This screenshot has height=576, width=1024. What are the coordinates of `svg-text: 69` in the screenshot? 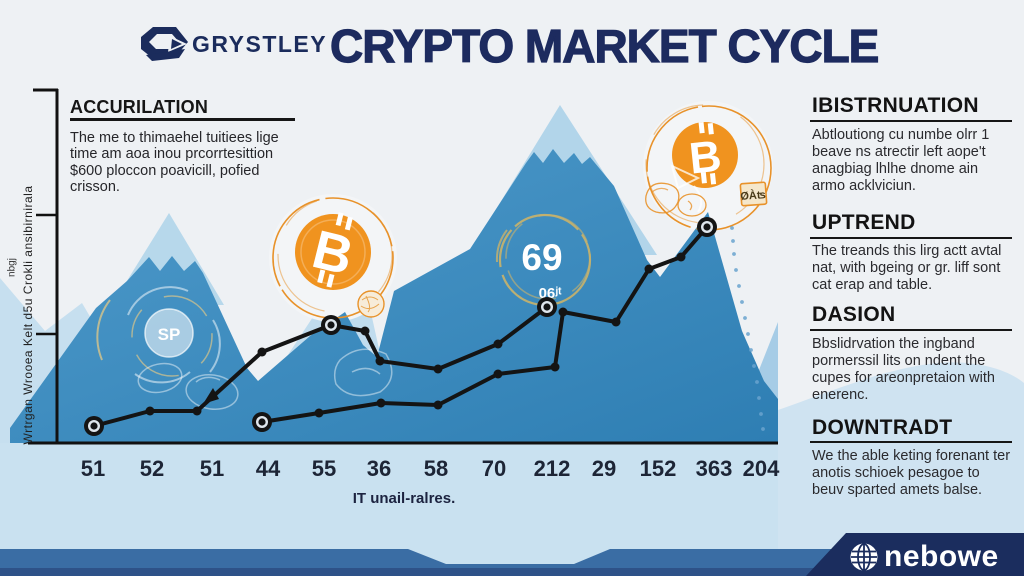 It's located at (541, 257).